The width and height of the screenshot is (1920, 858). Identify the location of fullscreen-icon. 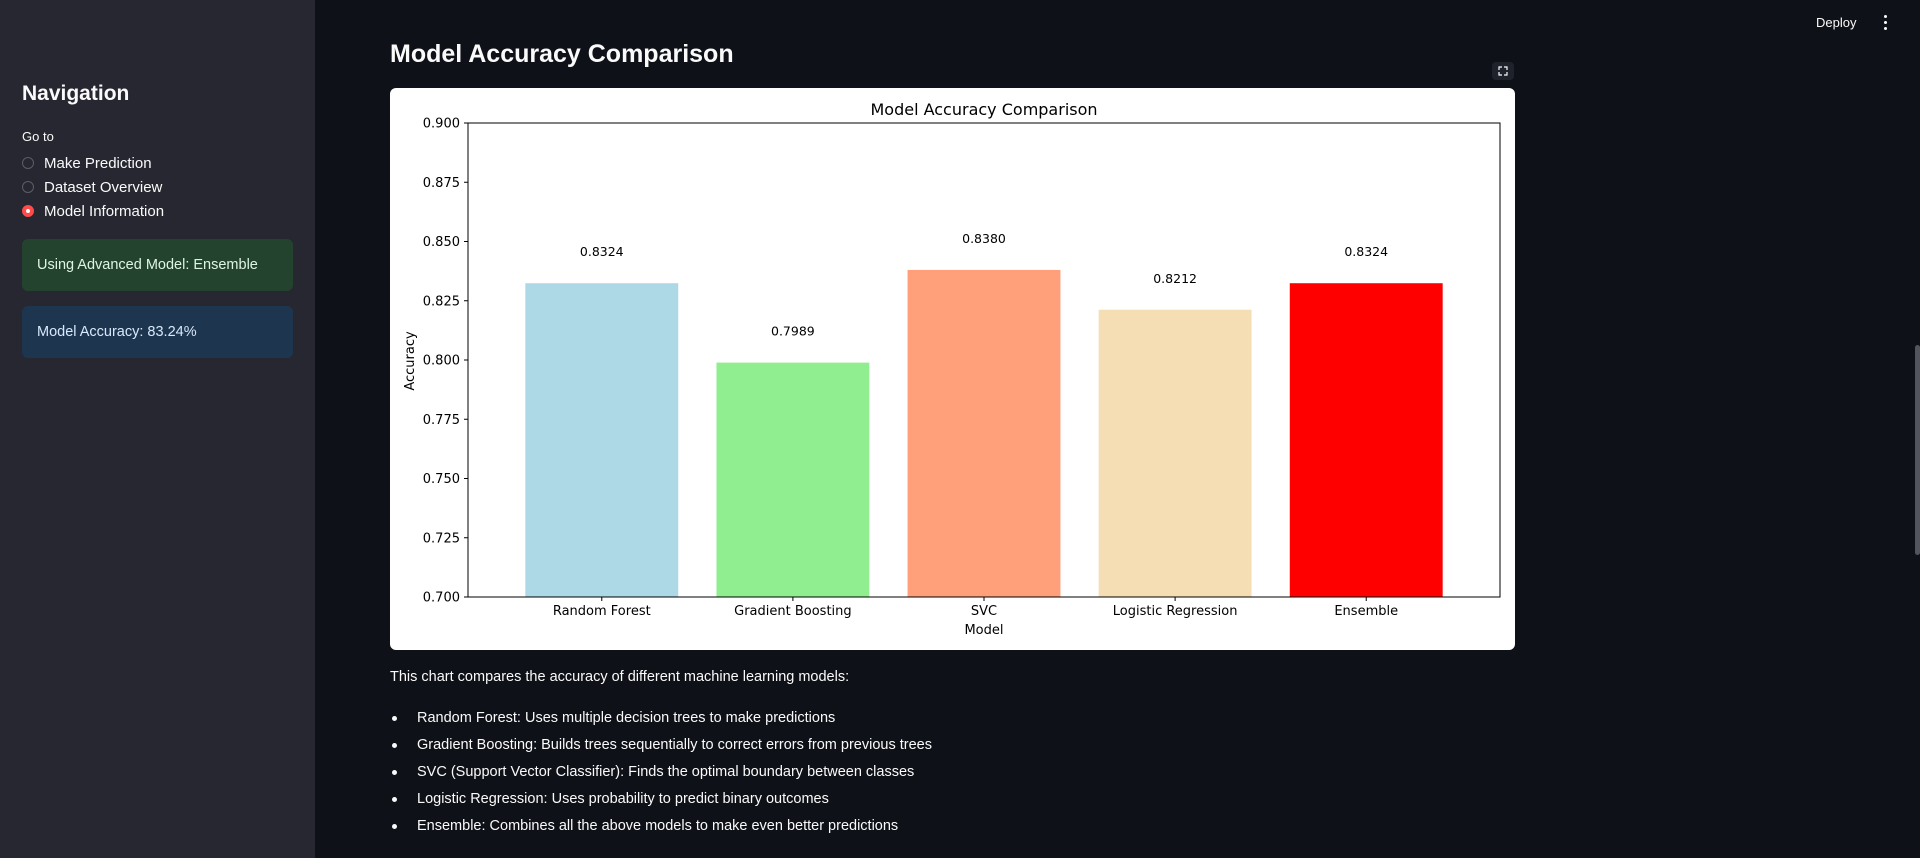
(1503, 71).